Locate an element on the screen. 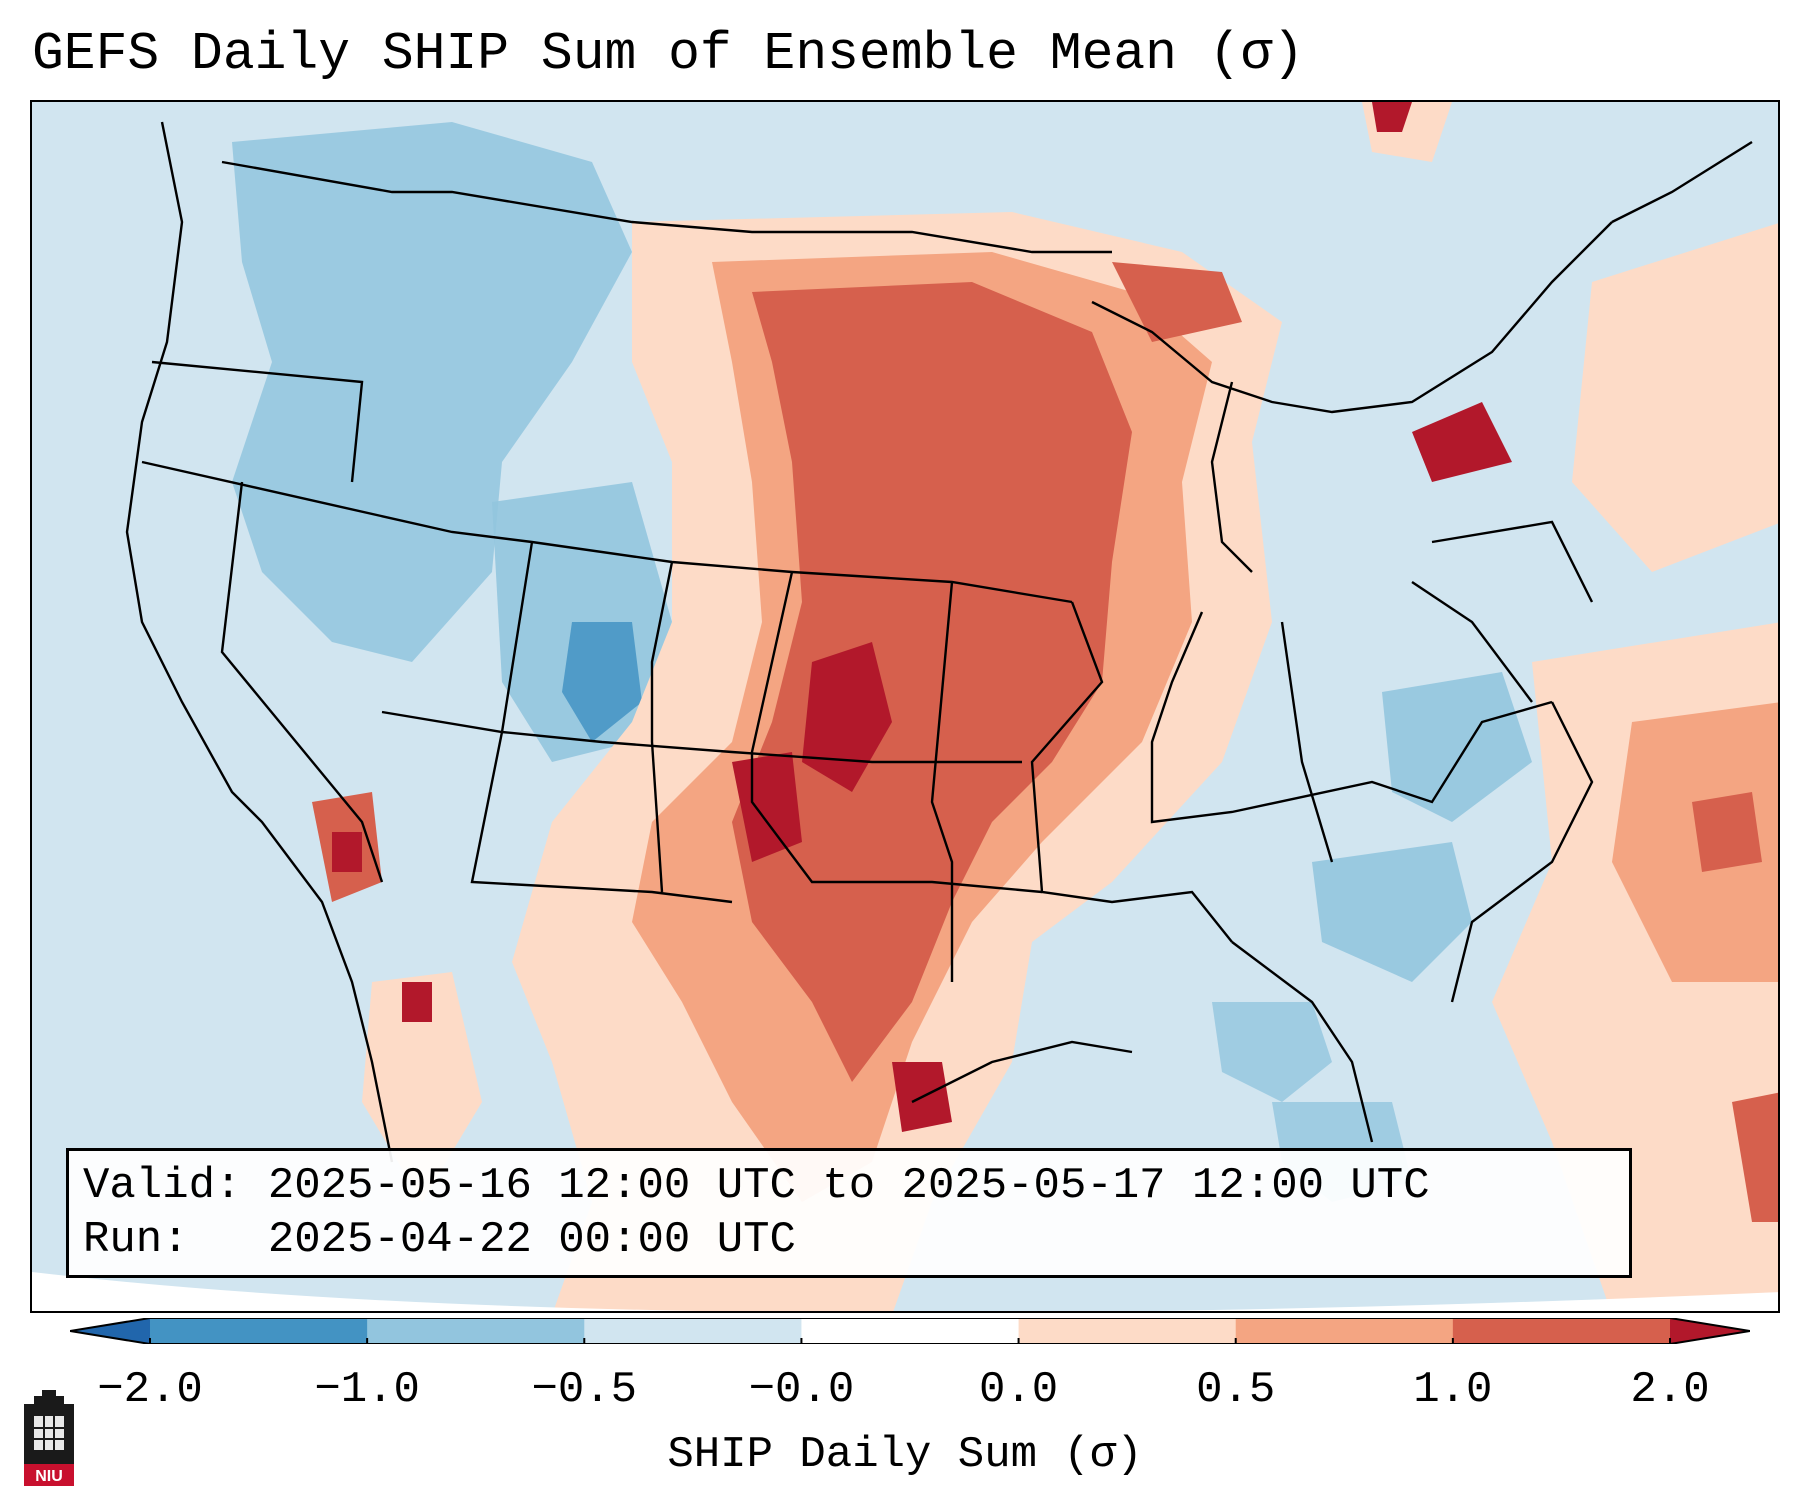 The height and width of the screenshot is (1506, 1803). colorbar-tick-label: 0.0 is located at coordinates (1018, 1390).